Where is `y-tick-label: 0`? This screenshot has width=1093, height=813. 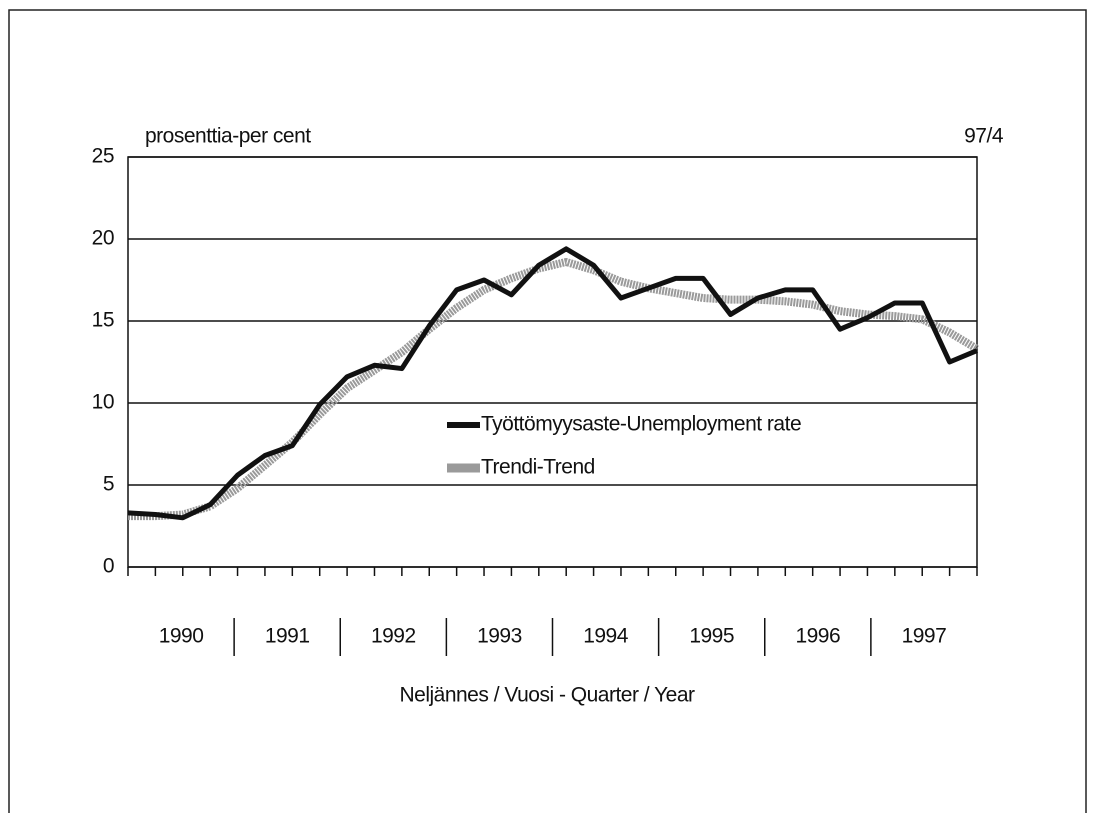 y-tick-label: 0 is located at coordinates (108, 566).